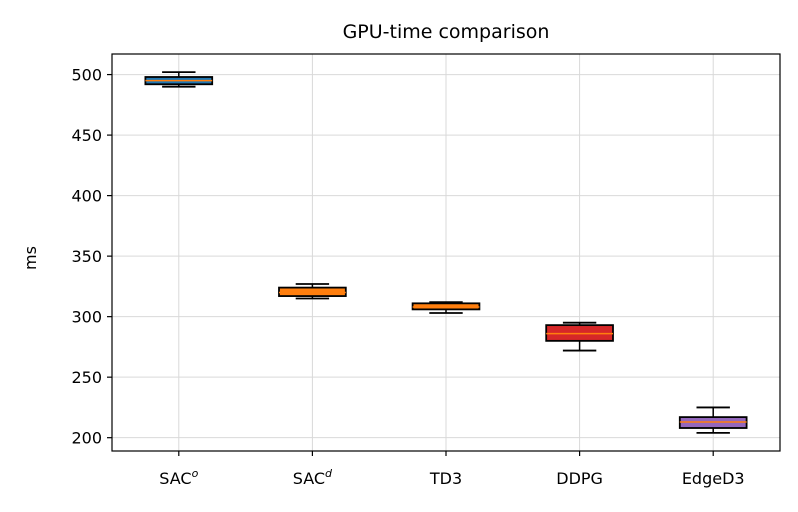 Image resolution: width=798 pixels, height=512 pixels. Describe the element at coordinates (86, 196) in the screenshot. I see `y-tick-label: 400` at that location.